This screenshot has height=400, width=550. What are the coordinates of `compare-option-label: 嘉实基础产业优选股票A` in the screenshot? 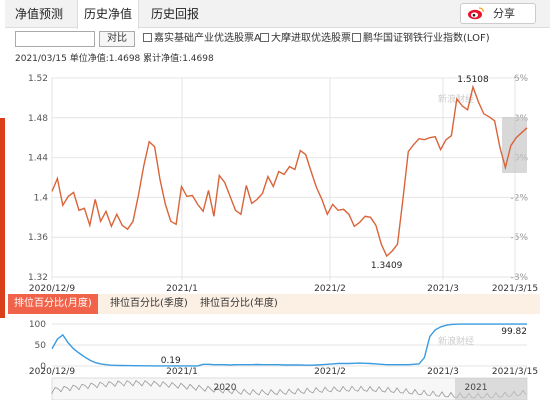 It's located at (207, 38).